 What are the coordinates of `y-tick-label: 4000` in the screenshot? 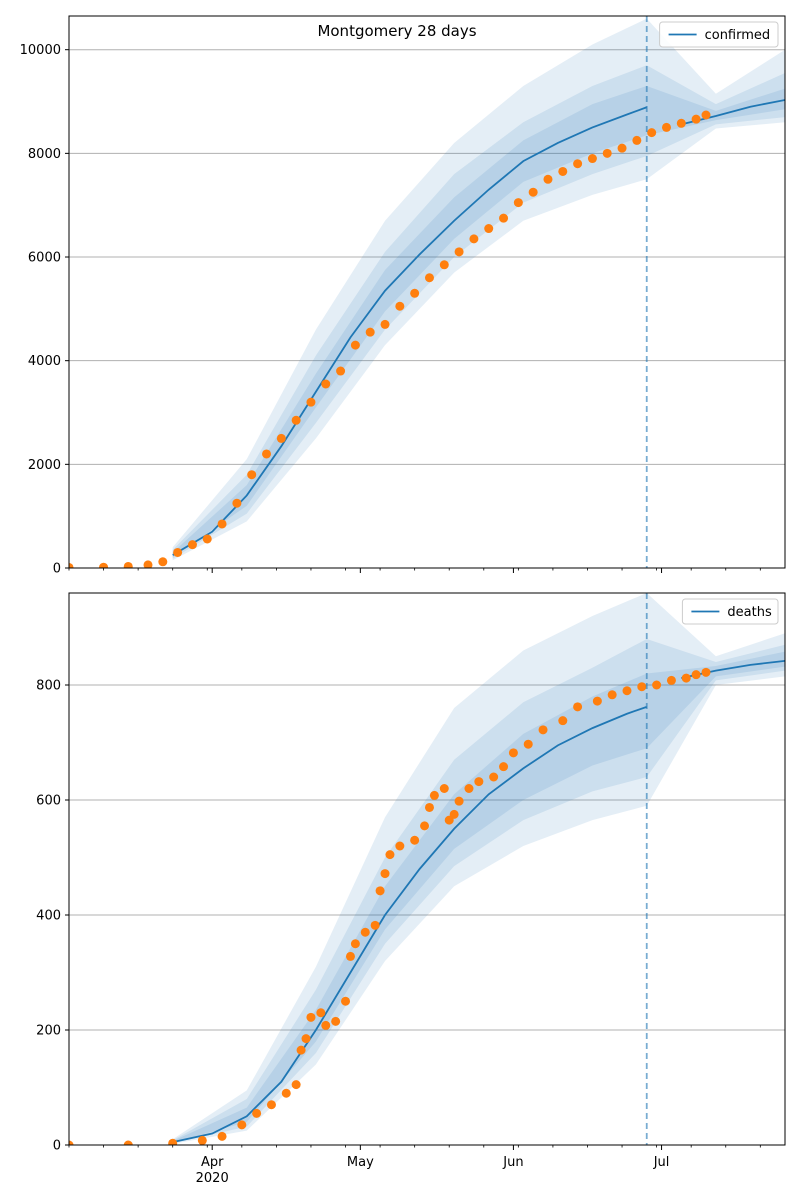 It's located at (44, 361).